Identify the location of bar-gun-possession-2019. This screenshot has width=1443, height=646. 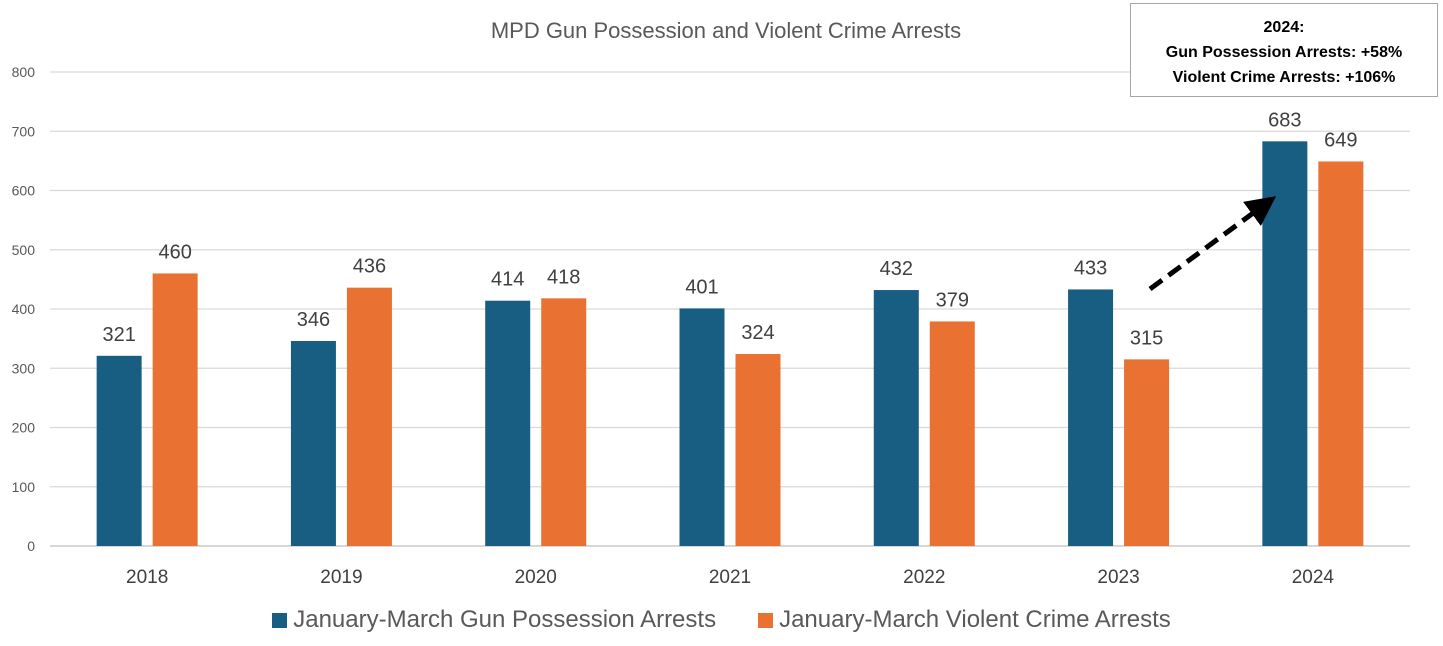
(313, 443).